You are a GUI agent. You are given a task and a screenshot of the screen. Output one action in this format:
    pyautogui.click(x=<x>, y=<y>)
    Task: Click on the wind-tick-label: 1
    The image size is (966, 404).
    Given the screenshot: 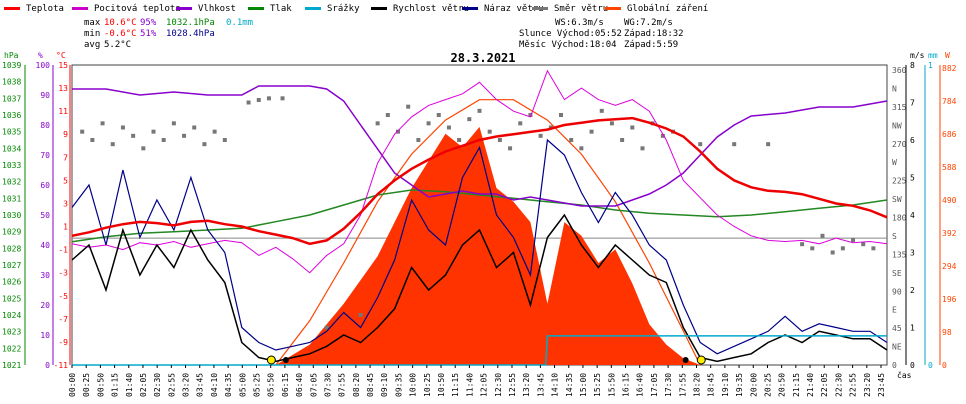 What is the action you would take?
    pyautogui.click(x=912, y=328)
    